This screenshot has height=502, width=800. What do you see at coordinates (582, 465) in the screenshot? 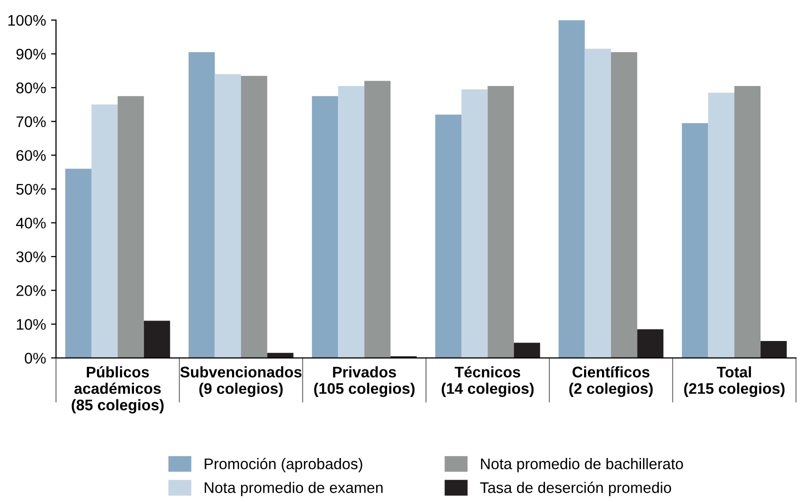
I see `legend-label: Nota promedio de bachillerato` at bounding box center [582, 465].